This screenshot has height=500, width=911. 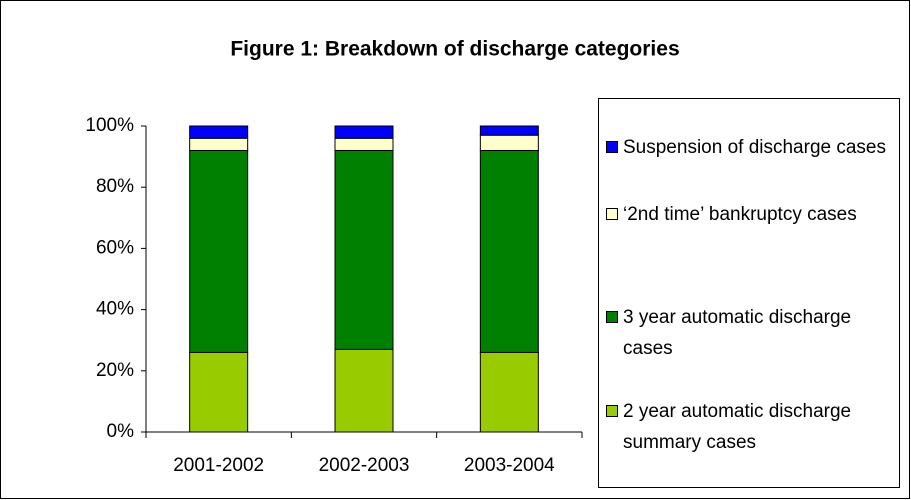 I want to click on y-tick-label: 20%, so click(x=115, y=370).